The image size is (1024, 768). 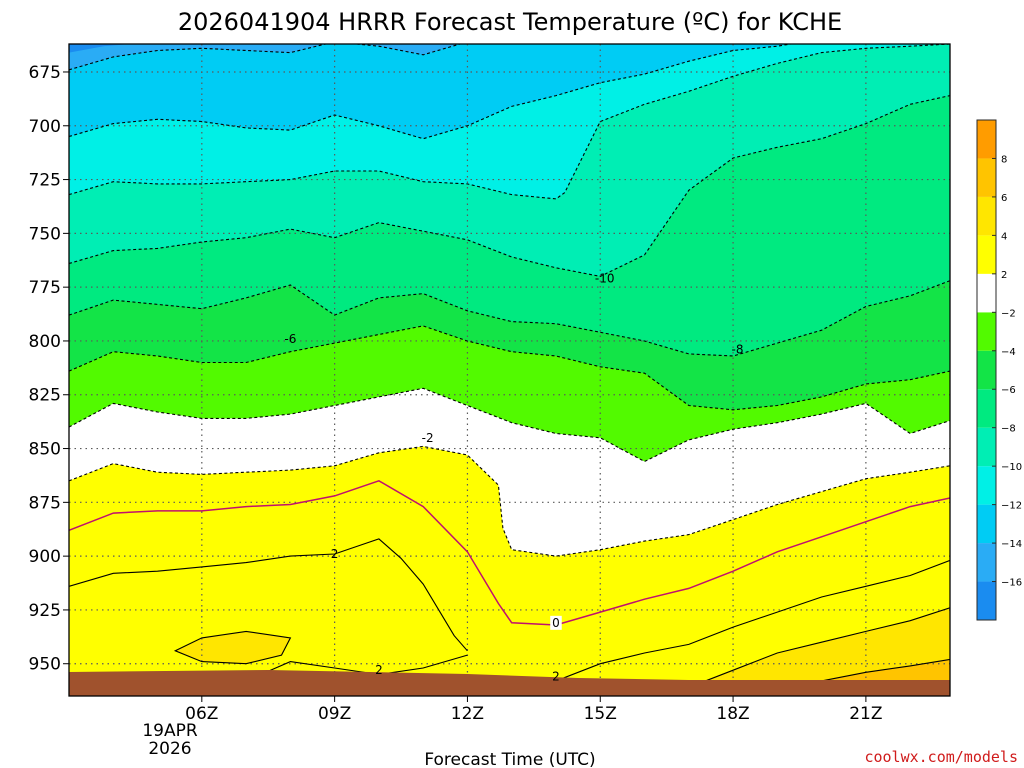 What do you see at coordinates (941, 757) in the screenshot?
I see `credit-link: coolwx.com/models` at bounding box center [941, 757].